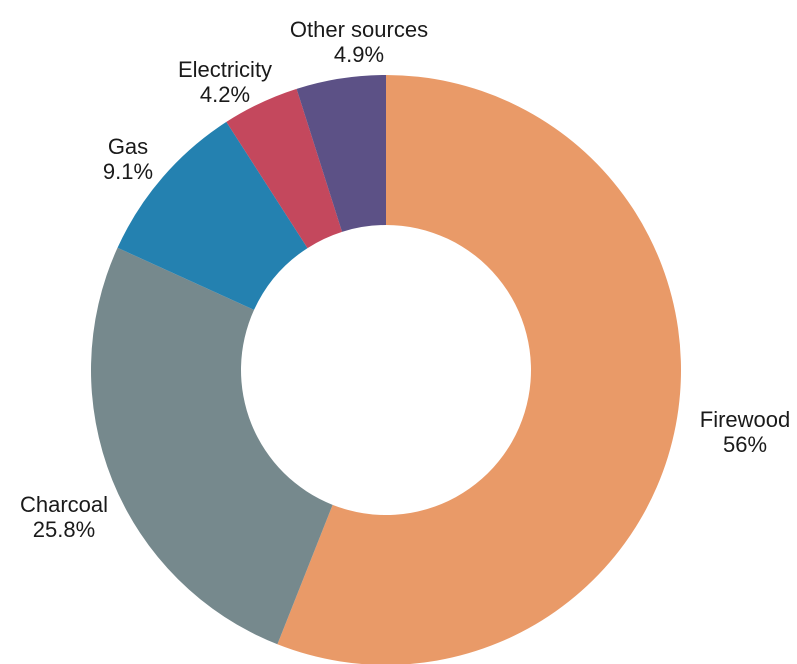 The width and height of the screenshot is (797, 664). What do you see at coordinates (225, 69) in the screenshot?
I see `slice-label-name: Electricity` at bounding box center [225, 69].